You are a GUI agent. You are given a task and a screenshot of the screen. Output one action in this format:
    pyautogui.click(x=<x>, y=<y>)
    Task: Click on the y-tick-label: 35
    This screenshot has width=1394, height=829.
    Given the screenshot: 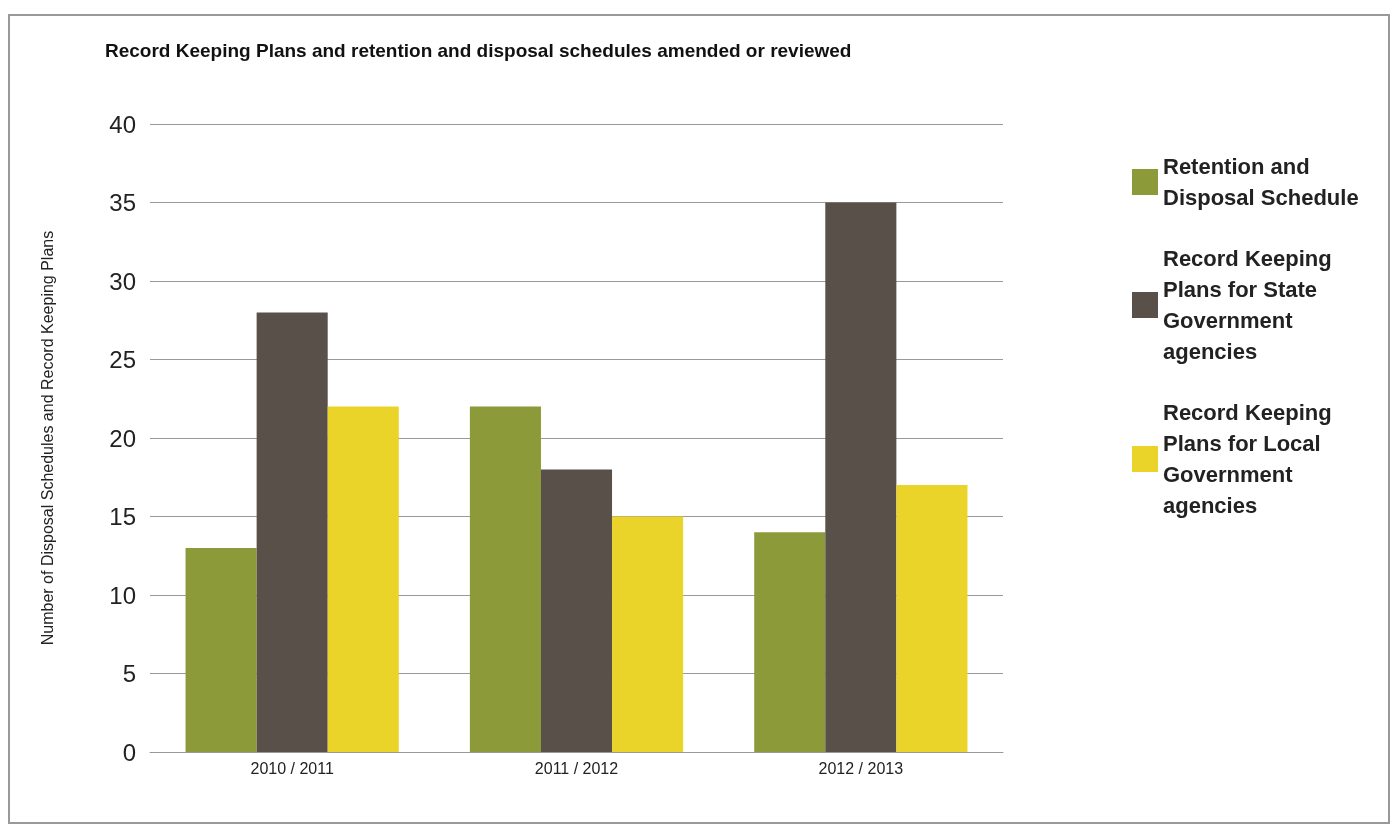 What is the action you would take?
    pyautogui.click(x=122, y=202)
    